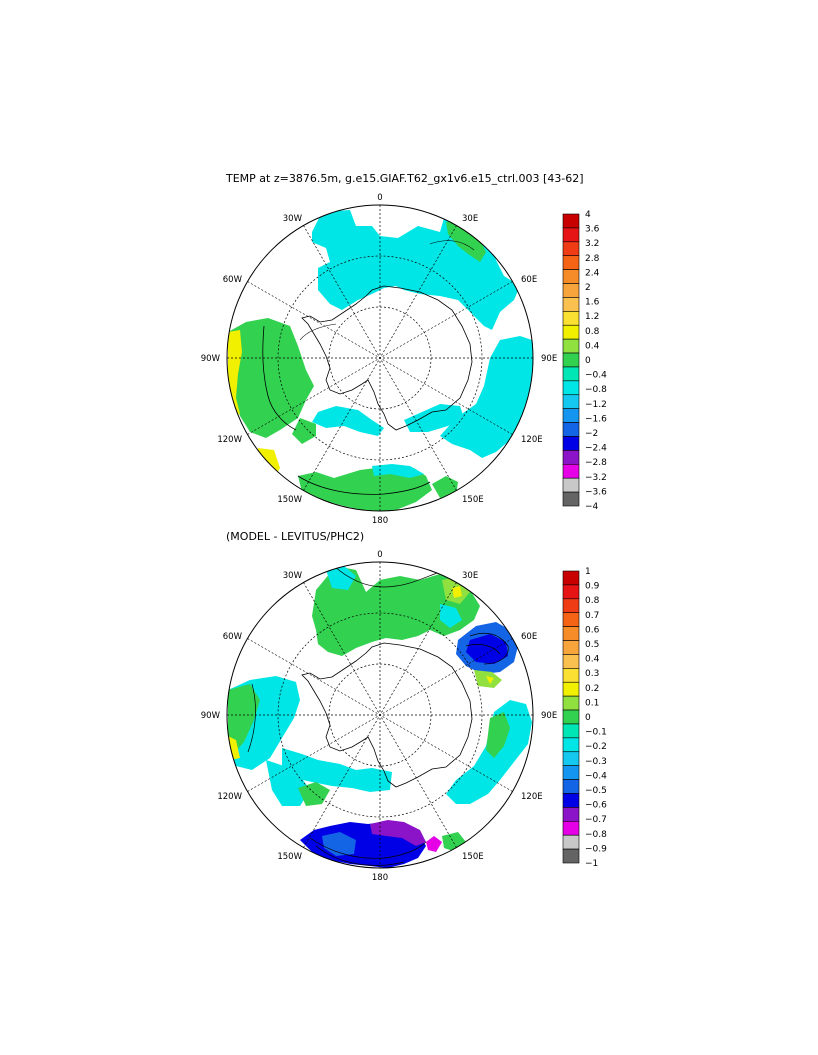 The height and width of the screenshot is (1055, 818). Describe the element at coordinates (295, 536) in the screenshot. I see `bottom-panel-title: (MODEL - LEVITUS/PHC2)` at that location.